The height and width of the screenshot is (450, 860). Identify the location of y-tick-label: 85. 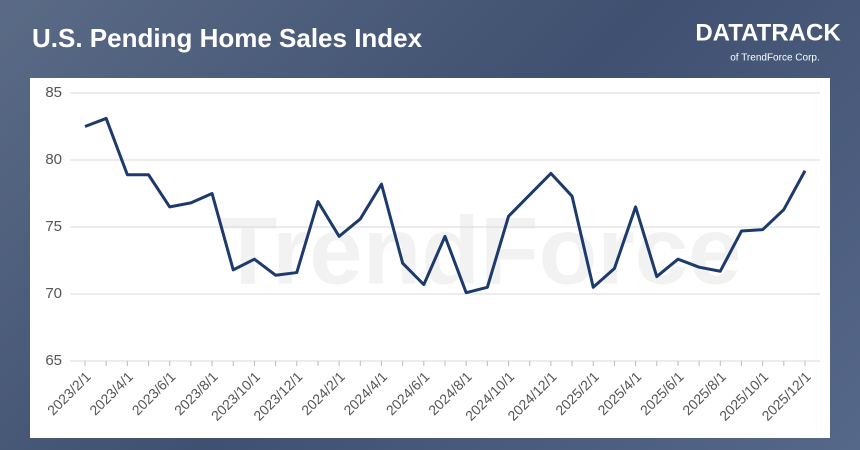
(53, 92).